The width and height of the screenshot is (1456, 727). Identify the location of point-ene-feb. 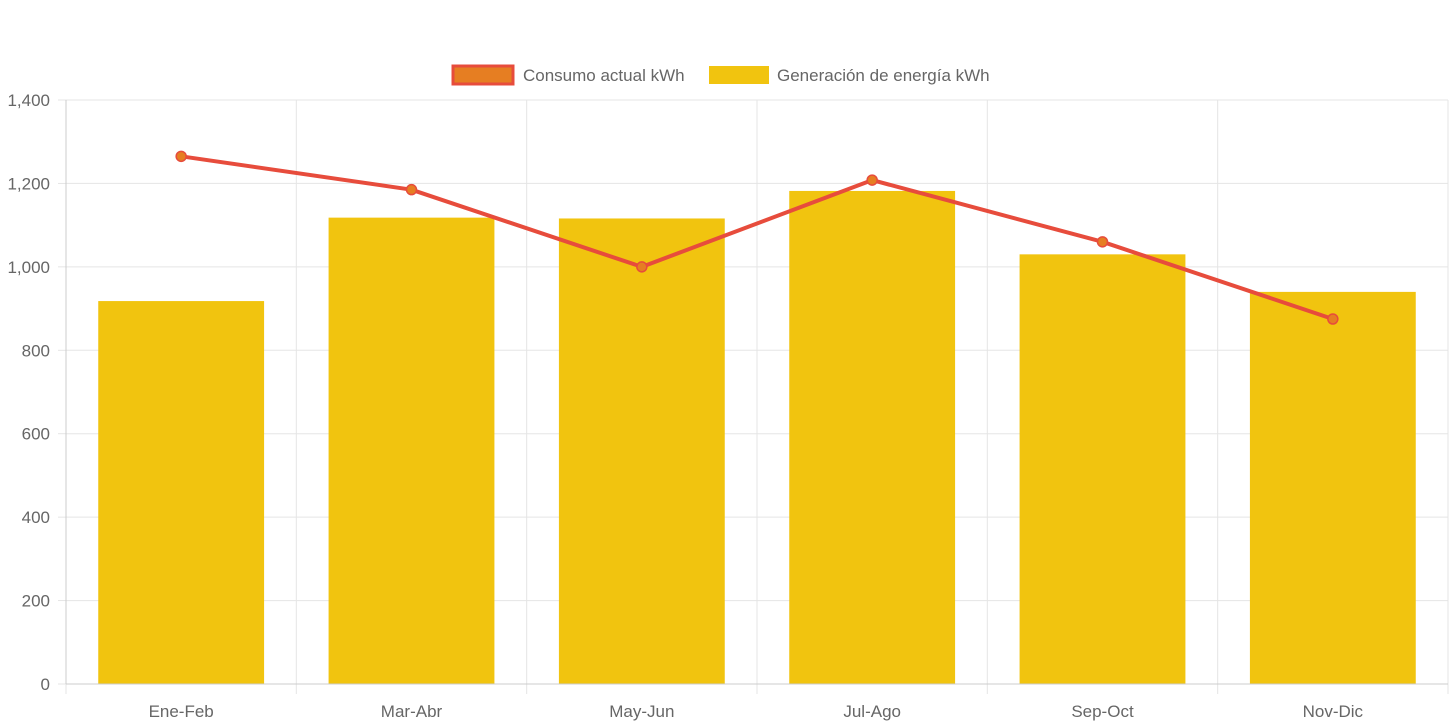
(181, 156).